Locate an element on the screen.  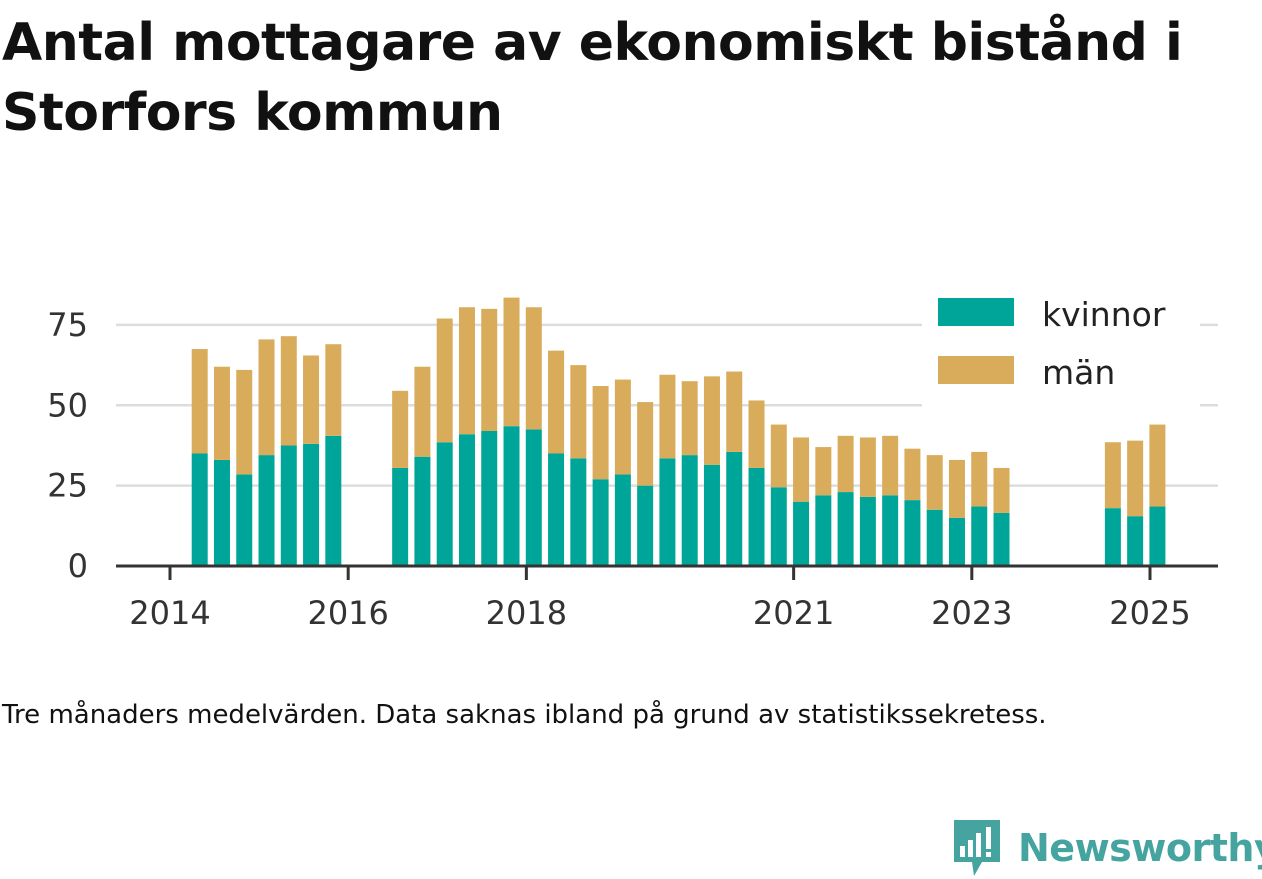
legend-label-kvinnor: kvinnor is located at coordinates (1104, 314).